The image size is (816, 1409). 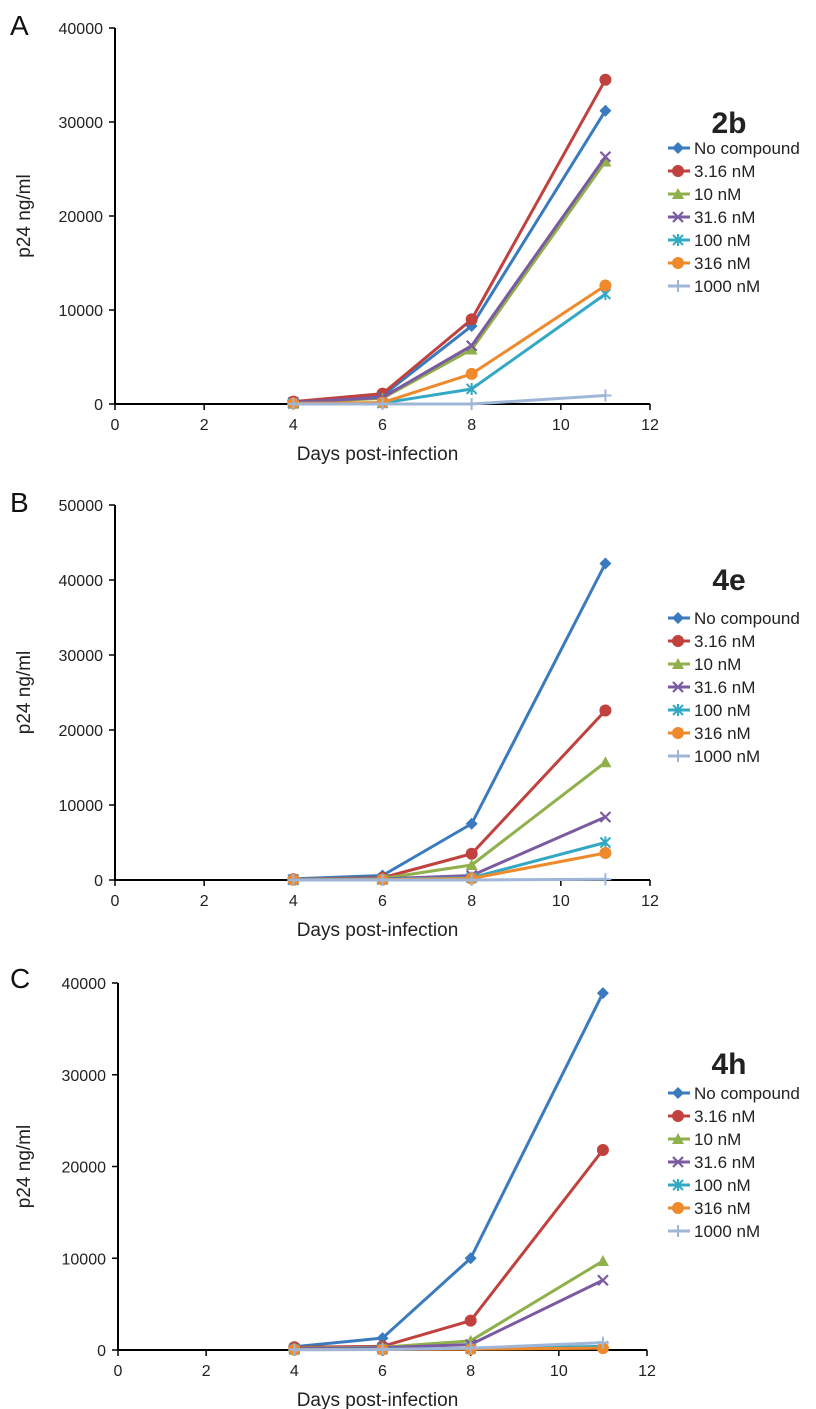 What do you see at coordinates (728, 1064) in the screenshot?
I see `legend-title: 4h` at bounding box center [728, 1064].